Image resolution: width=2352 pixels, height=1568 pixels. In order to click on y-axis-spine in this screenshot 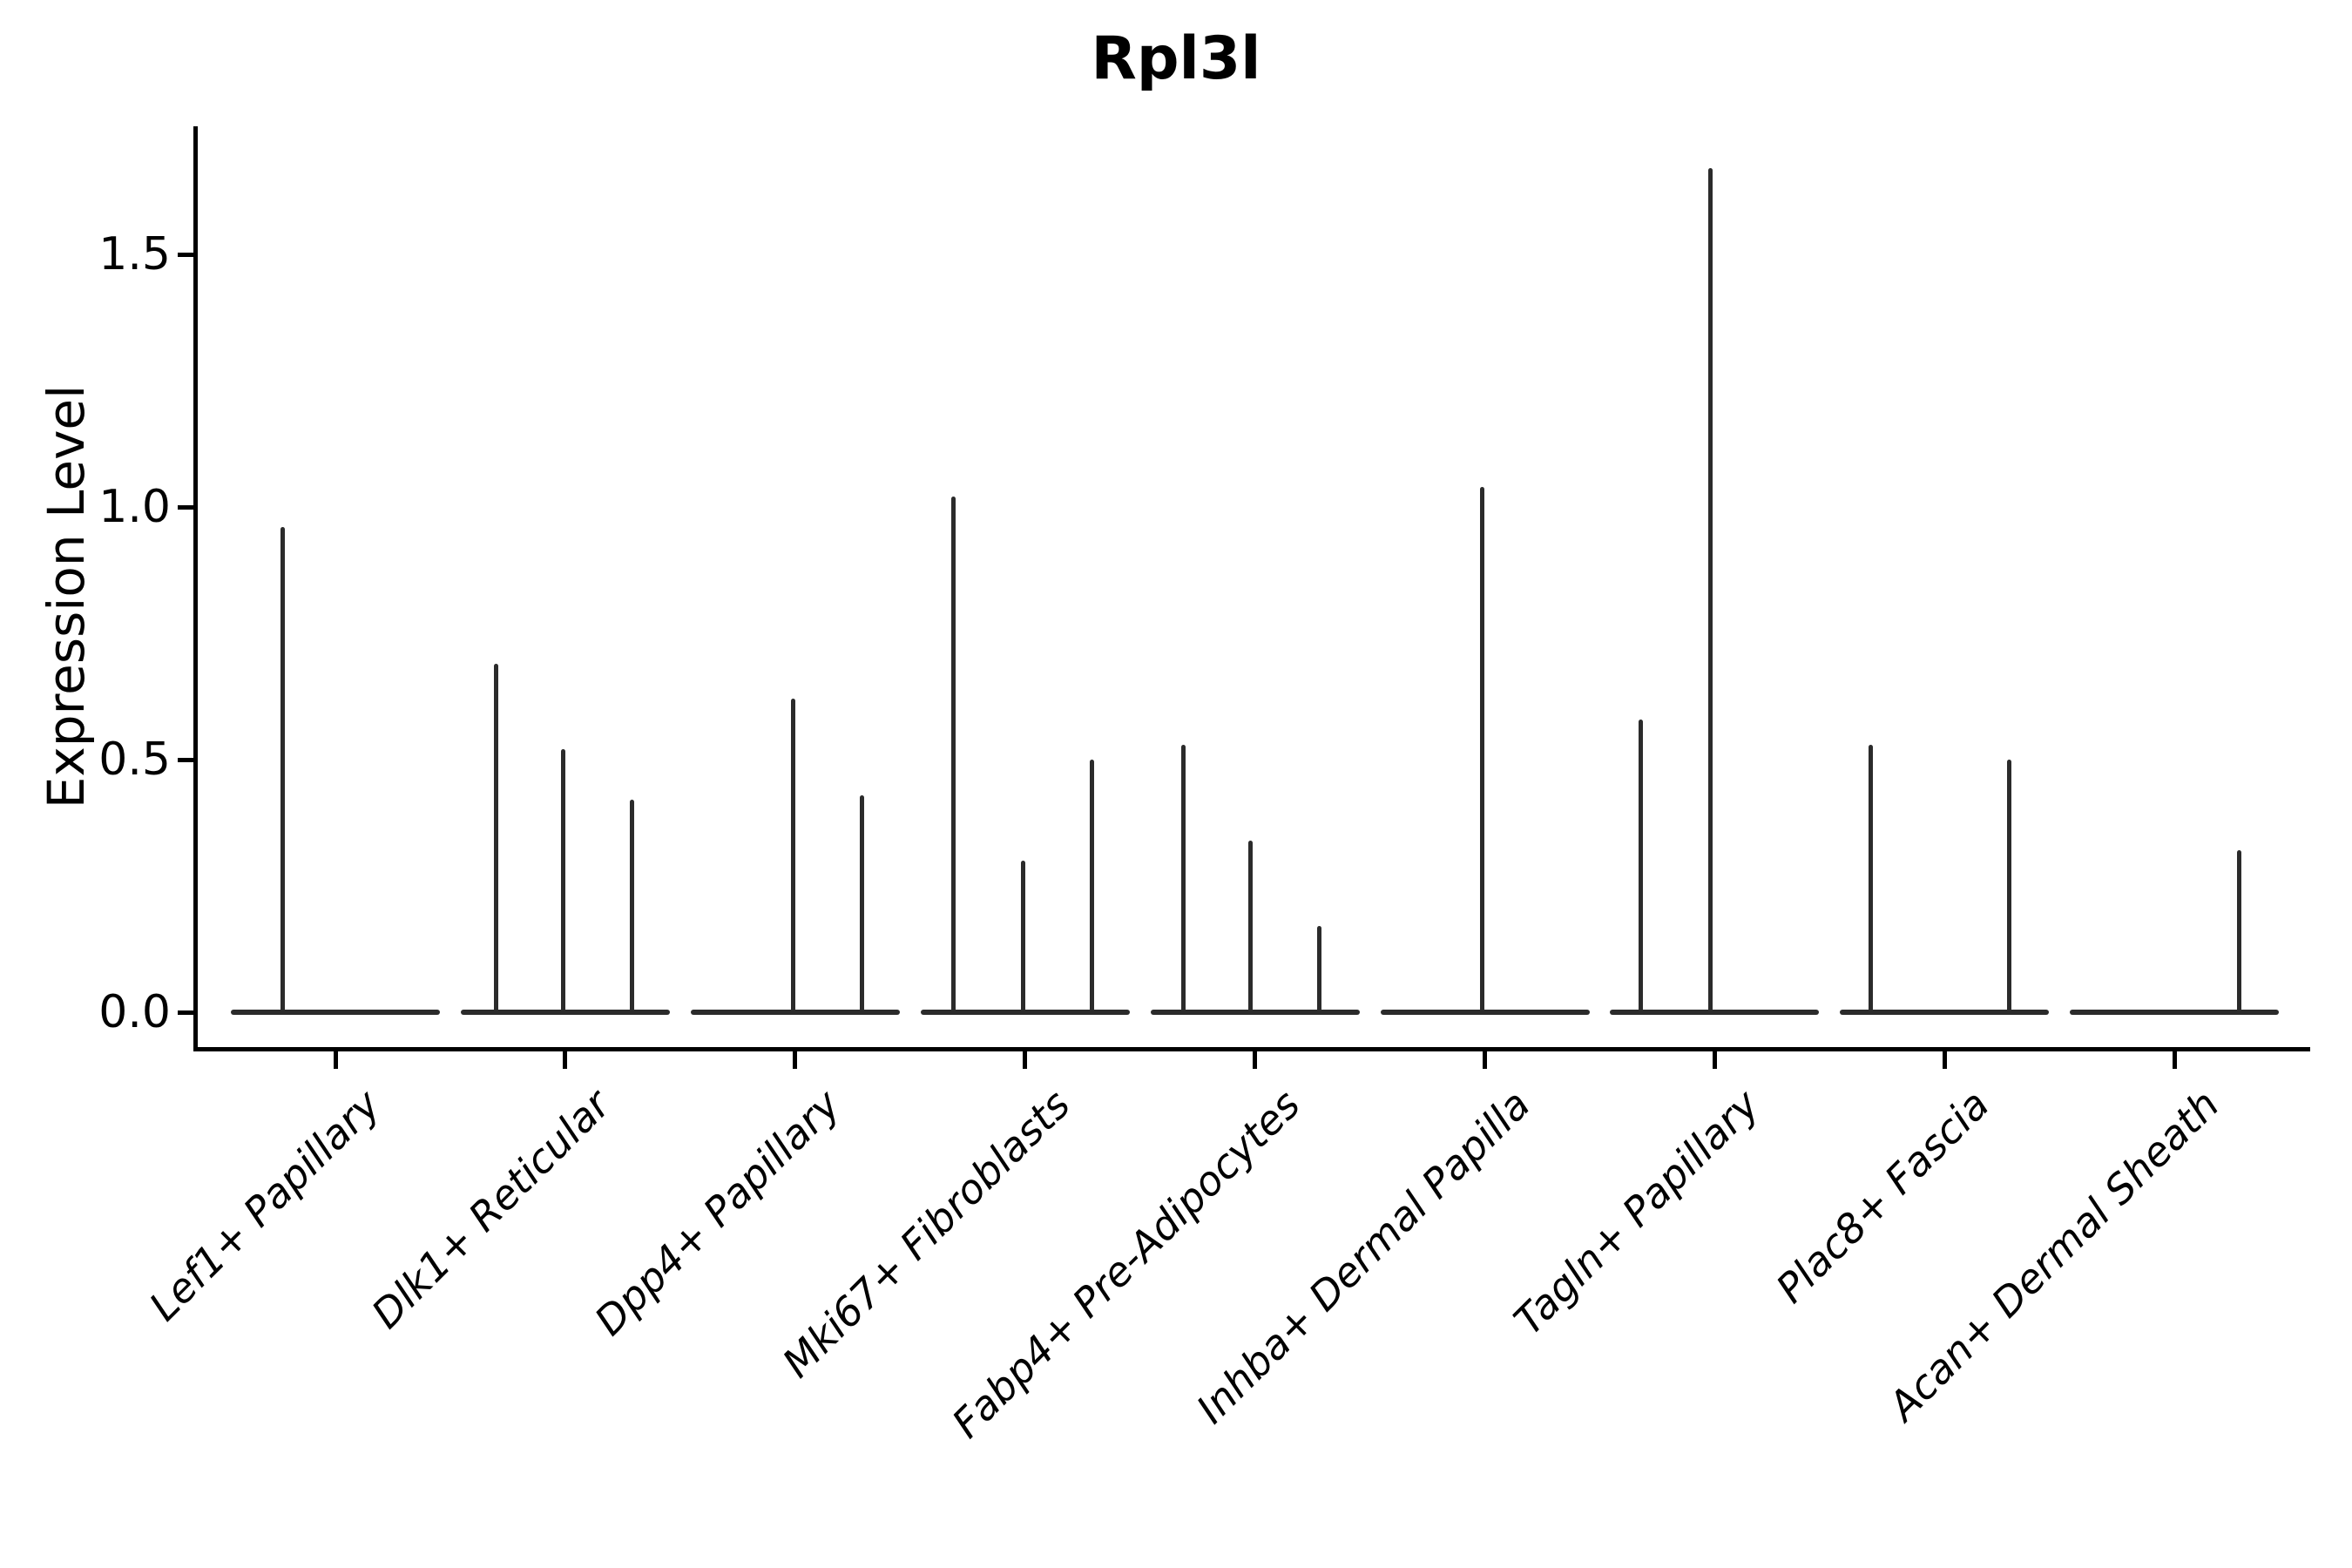, I will do `click(195, 588)`.